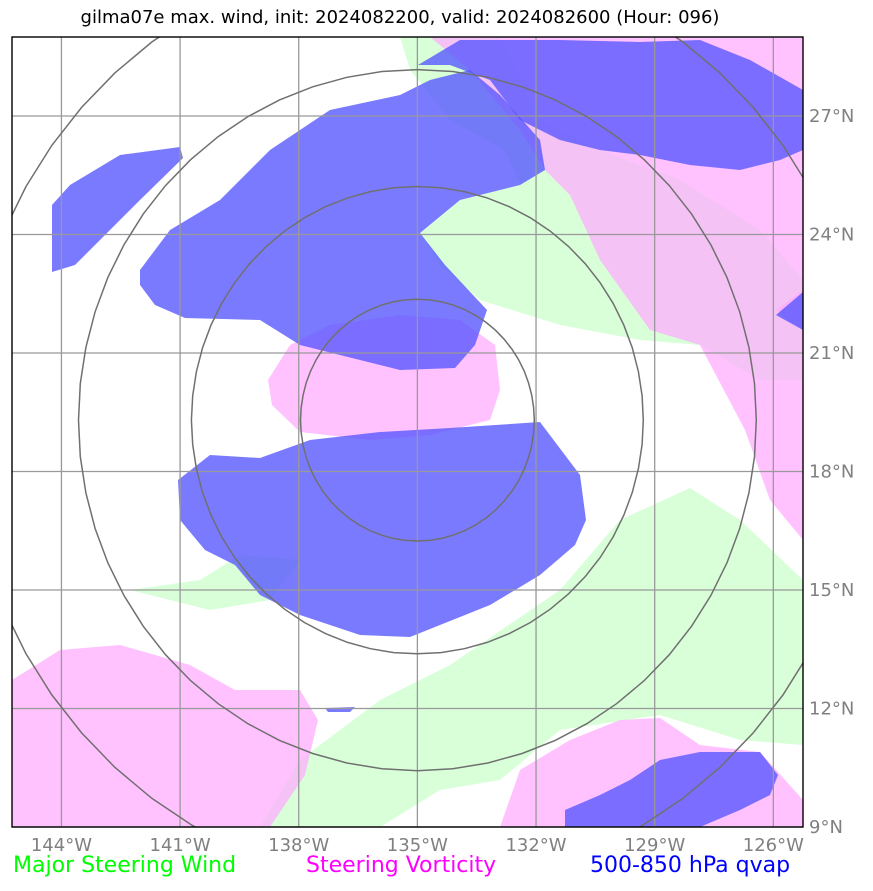 The width and height of the screenshot is (873, 891). I want to click on longitude-labels: 144°W 141°W 138°W 135°W 132°W 129°W 126°W, so click(417, 845).